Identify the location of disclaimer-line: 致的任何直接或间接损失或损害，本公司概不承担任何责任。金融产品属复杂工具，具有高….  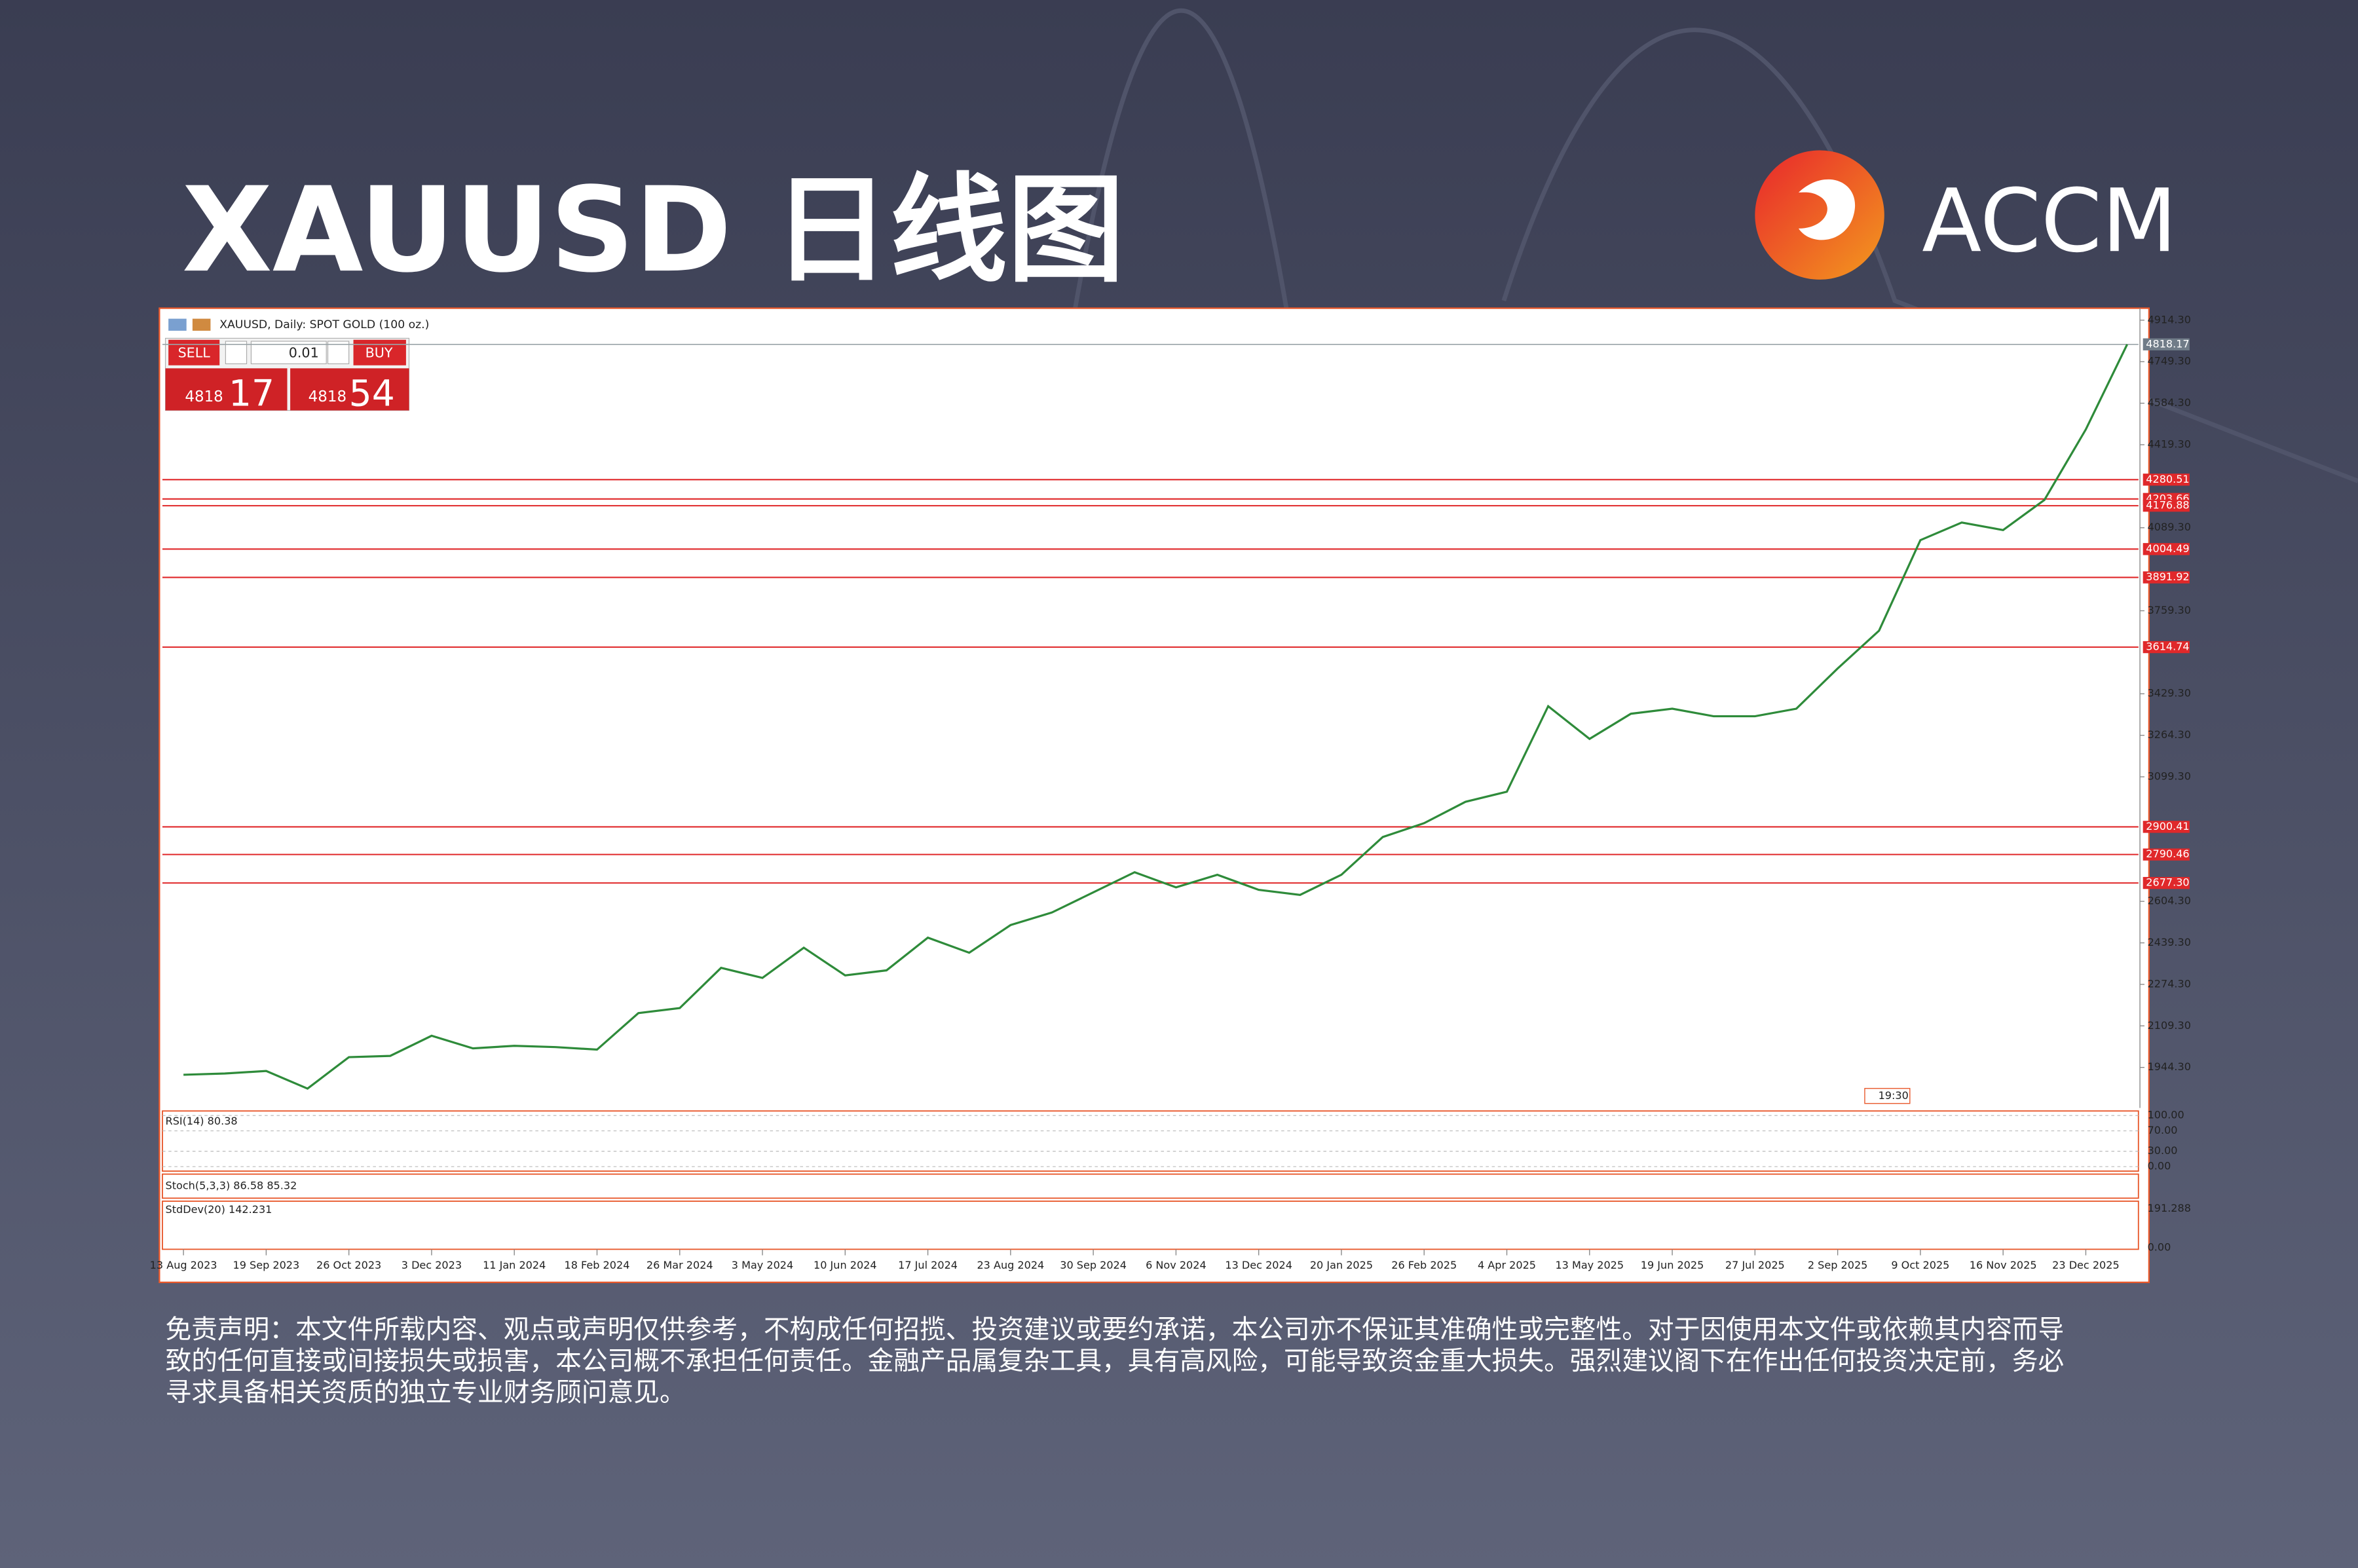
(1115, 1361).